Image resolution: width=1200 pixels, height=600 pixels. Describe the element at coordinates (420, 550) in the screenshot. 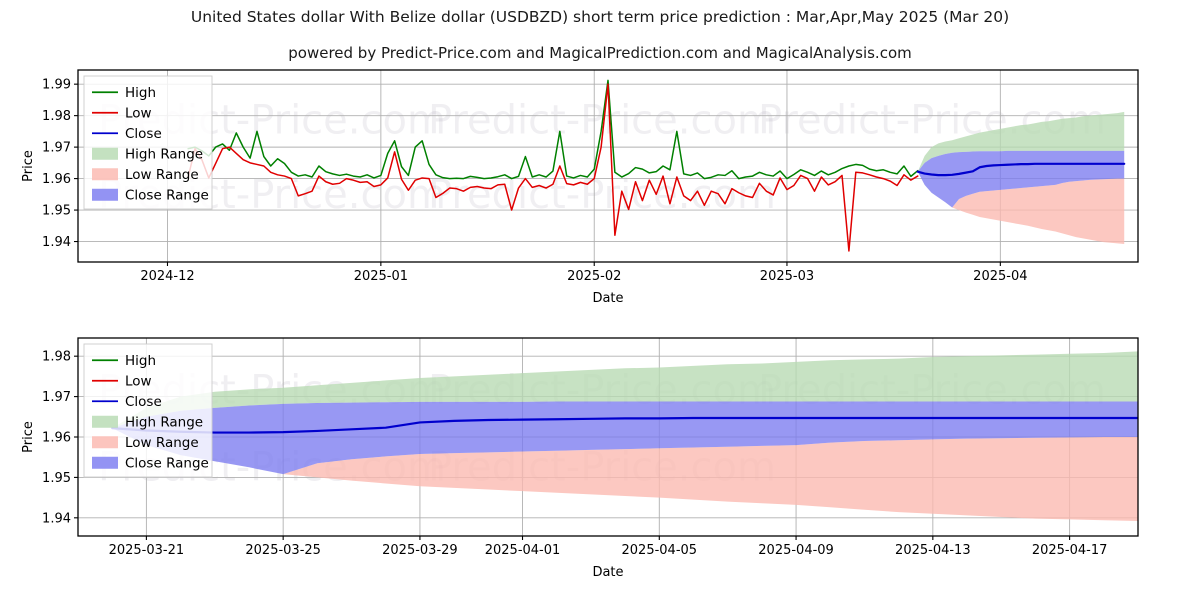

I see `x-tick-label: 2025-03-29` at that location.